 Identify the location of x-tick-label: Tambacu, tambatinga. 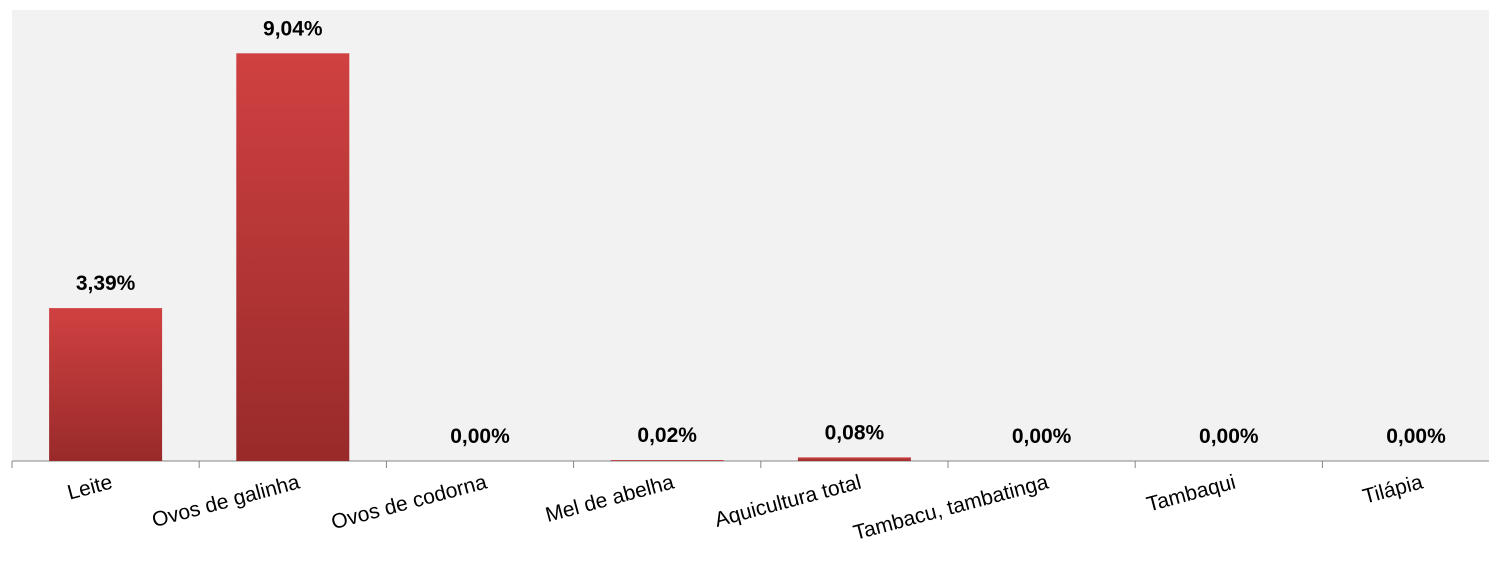
(951, 508).